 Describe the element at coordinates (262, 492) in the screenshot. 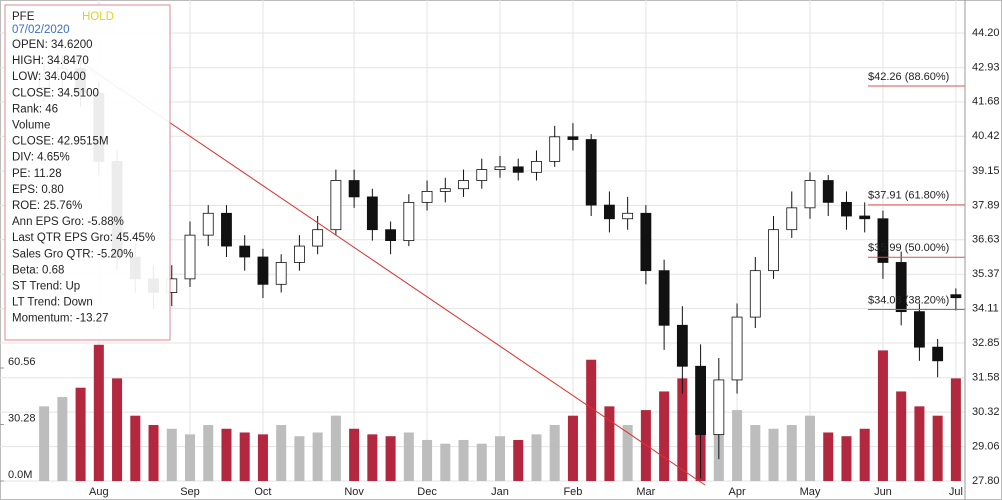

I see `x-tick-label: Oct` at that location.